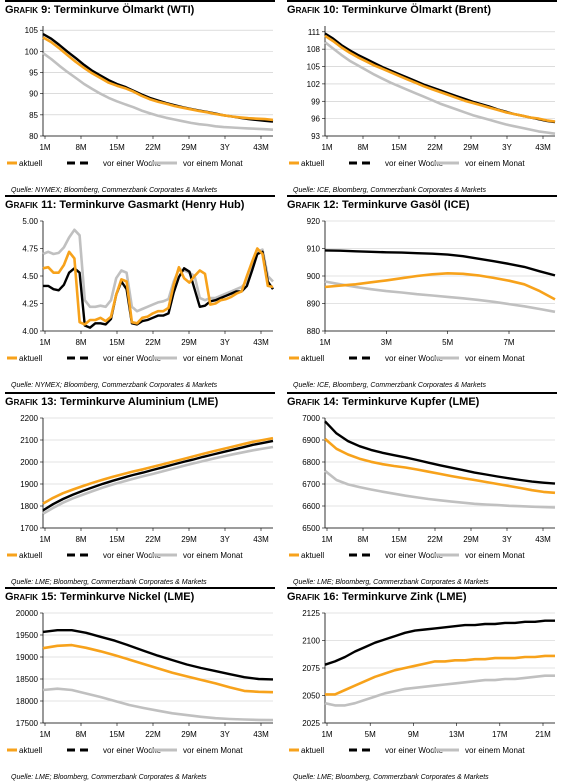  I want to click on y-tick-label: 2075, so click(311, 668).